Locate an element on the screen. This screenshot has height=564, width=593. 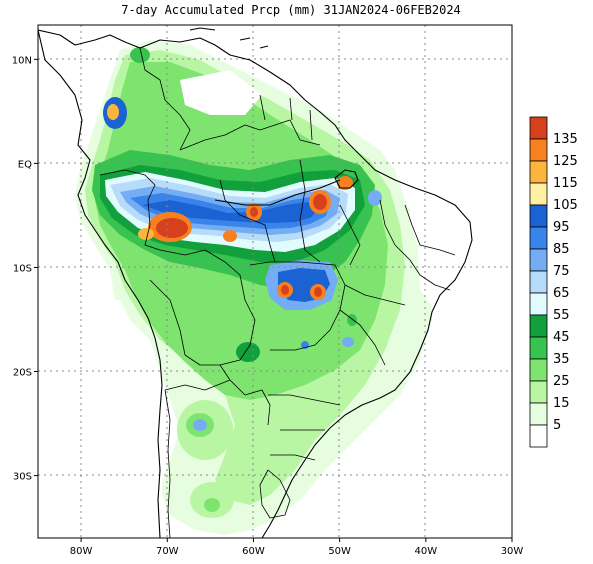
border-peru-brazil is located at coordinates (142, 212).